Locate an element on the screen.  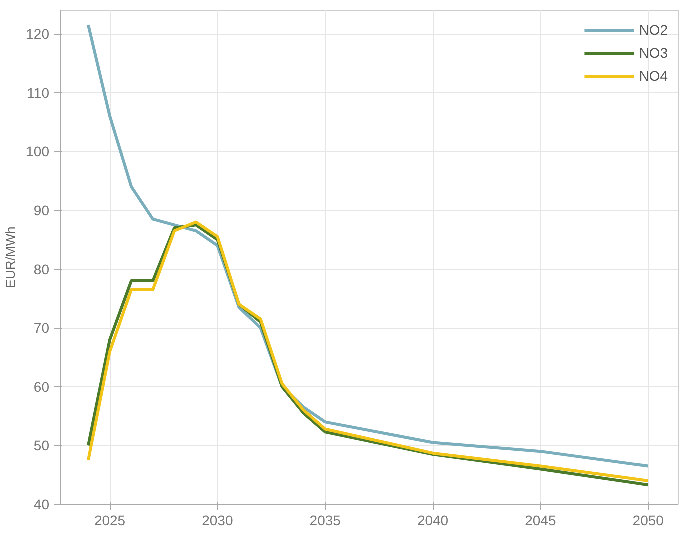
y-axis-title: EUR/MWh is located at coordinates (10, 257).